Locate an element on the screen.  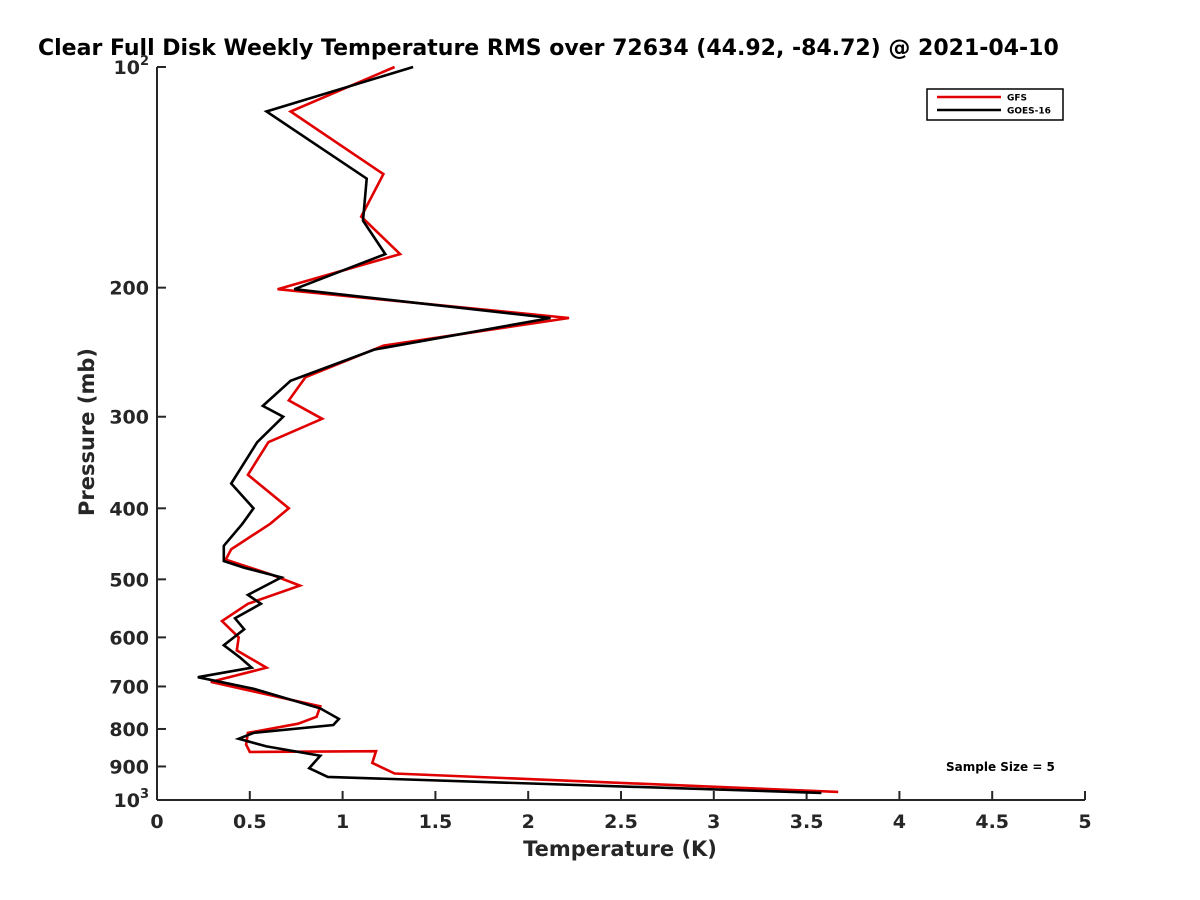
x-tick-label: 5 is located at coordinates (1084, 822).